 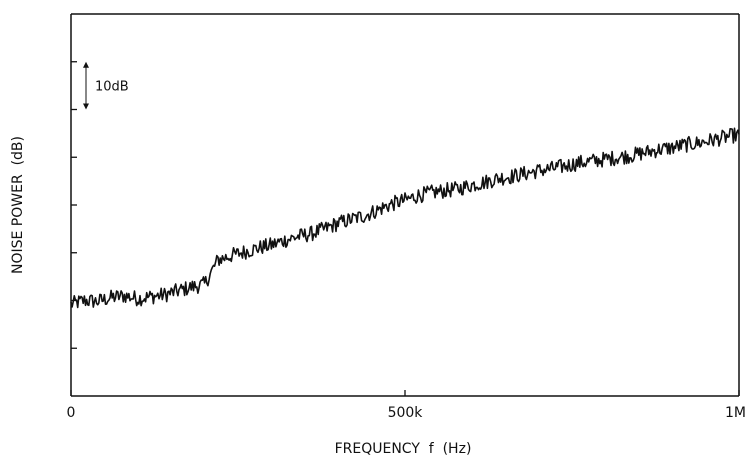 What do you see at coordinates (112, 87) in the screenshot?
I see `scale-marker-label: 10dB` at bounding box center [112, 87].